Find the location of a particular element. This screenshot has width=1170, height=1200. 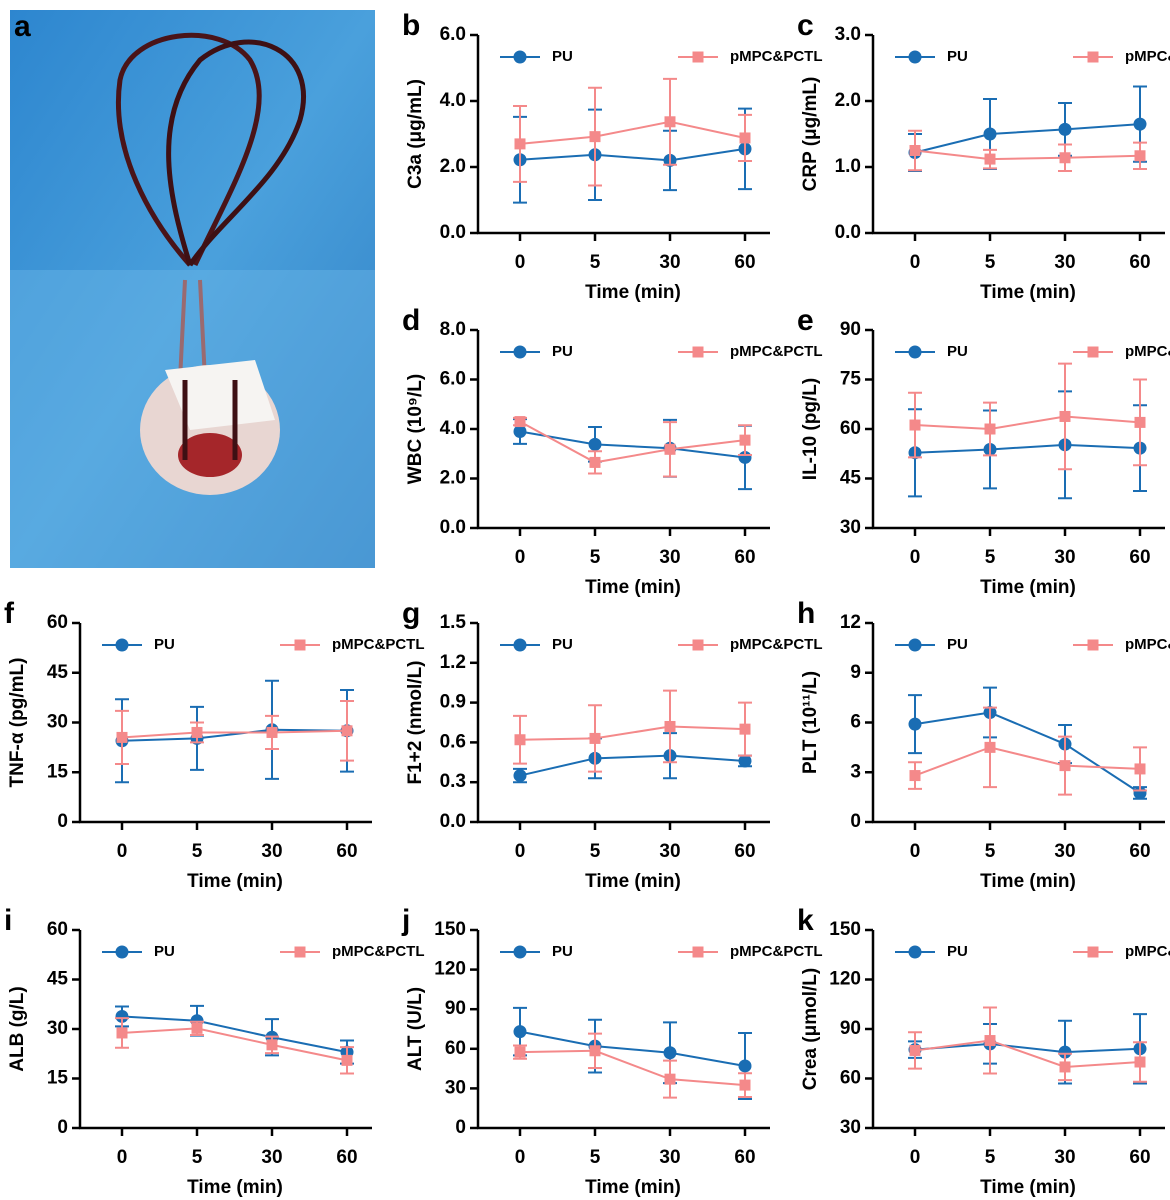

photo-gauze is located at coordinates (220, 395).